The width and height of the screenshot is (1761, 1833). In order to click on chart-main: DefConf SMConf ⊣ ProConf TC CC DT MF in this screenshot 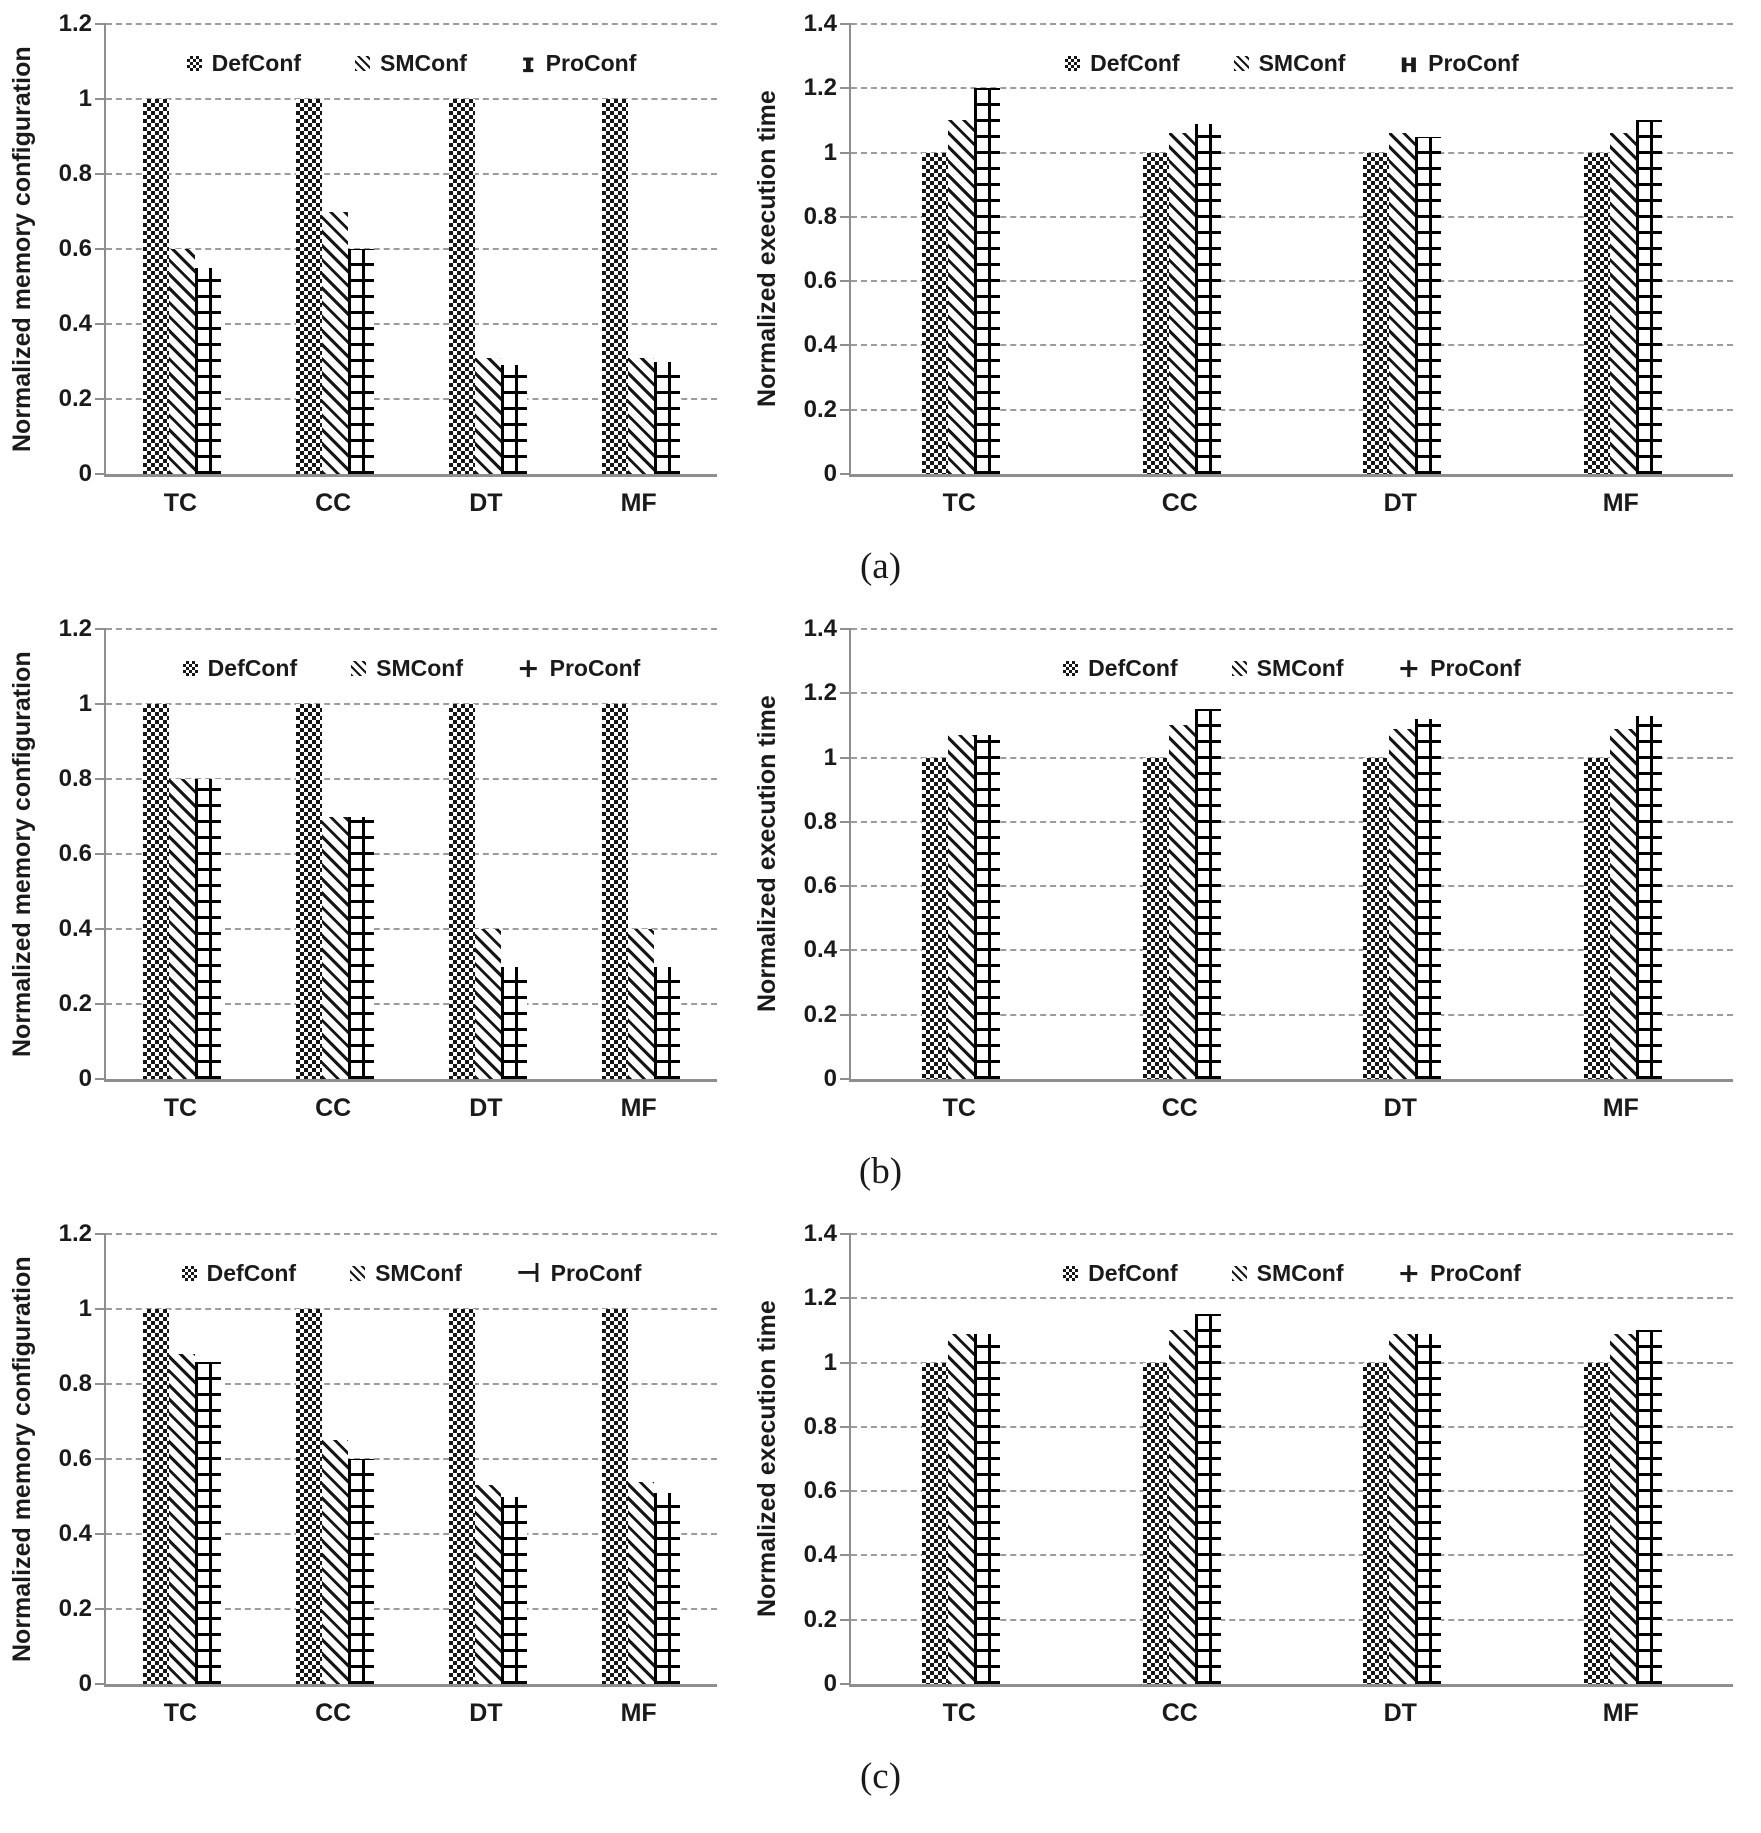, I will do `click(420, 1485)`.